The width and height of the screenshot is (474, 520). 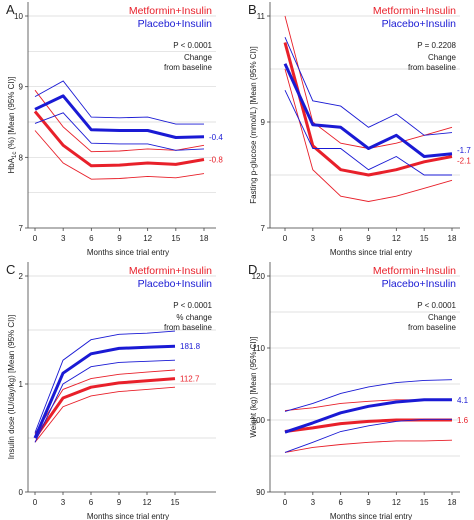 I want to click on y-tick-label: 11, so click(x=261, y=16).